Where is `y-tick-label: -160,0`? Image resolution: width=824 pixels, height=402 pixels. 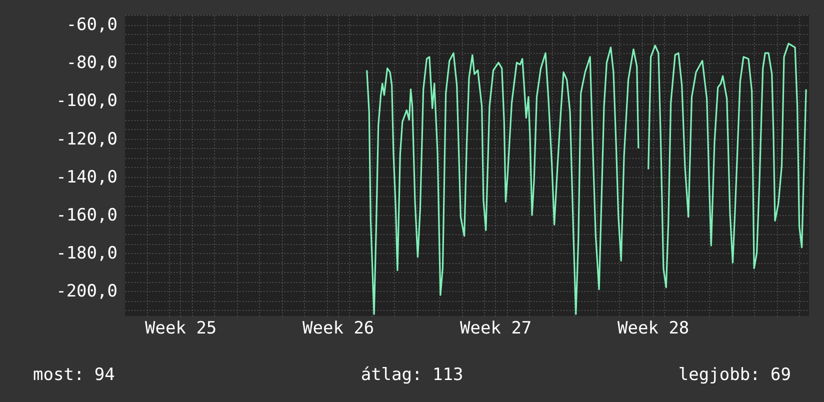 y-tick-label: -160,0 is located at coordinates (87, 216).